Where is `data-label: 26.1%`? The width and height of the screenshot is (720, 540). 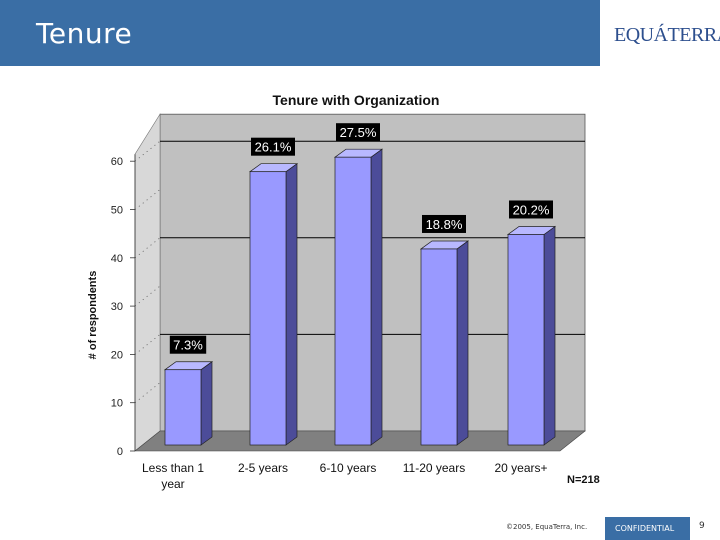 data-label: 26.1% is located at coordinates (273, 147).